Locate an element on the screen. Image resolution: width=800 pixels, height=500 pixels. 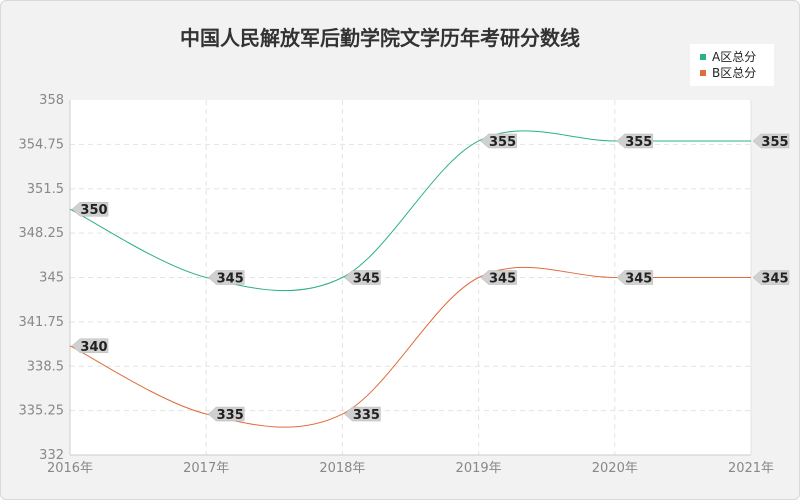
y-tick-label: 335.25 is located at coordinates (42, 411).